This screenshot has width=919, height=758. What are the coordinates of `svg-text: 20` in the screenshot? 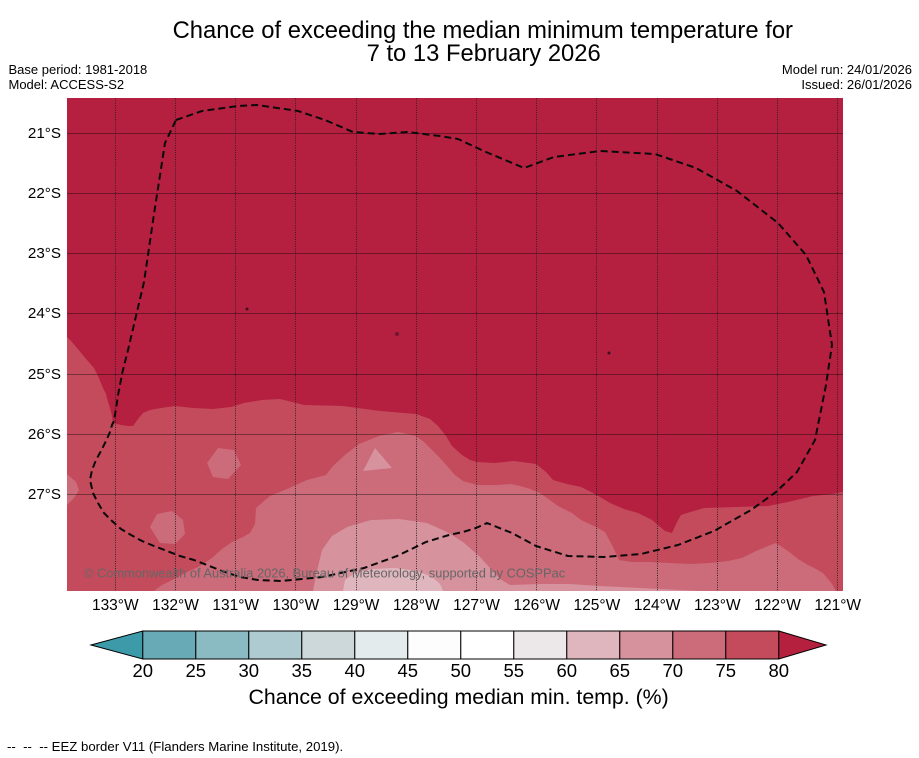 It's located at (143, 670).